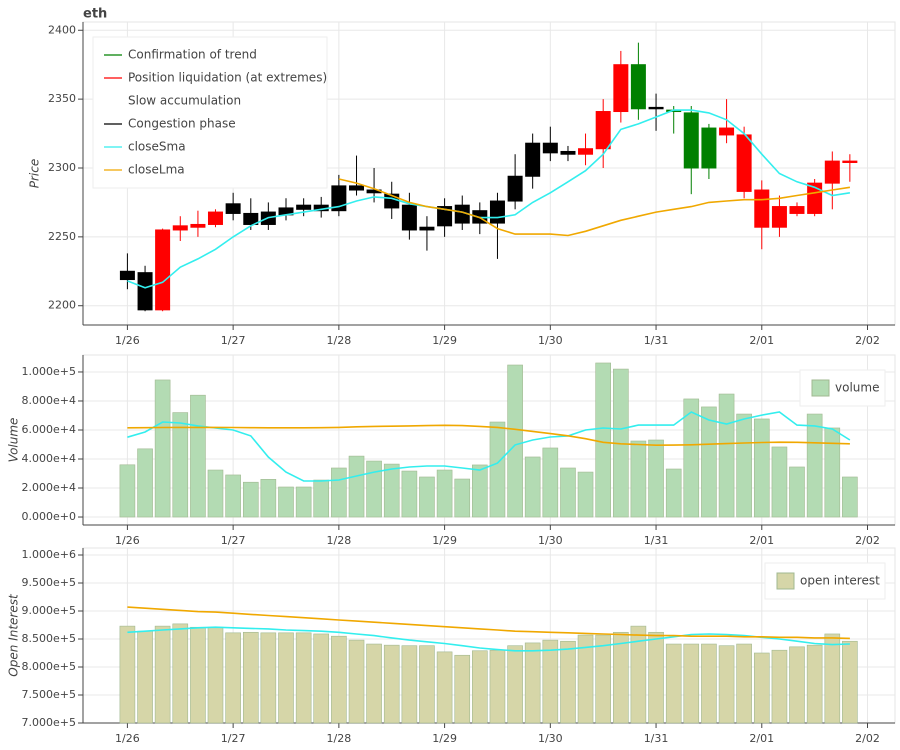 Image resolution: width=900 pixels, height=750 pixels. What do you see at coordinates (840, 581) in the screenshot?
I see `legend-label: open interest` at bounding box center [840, 581].